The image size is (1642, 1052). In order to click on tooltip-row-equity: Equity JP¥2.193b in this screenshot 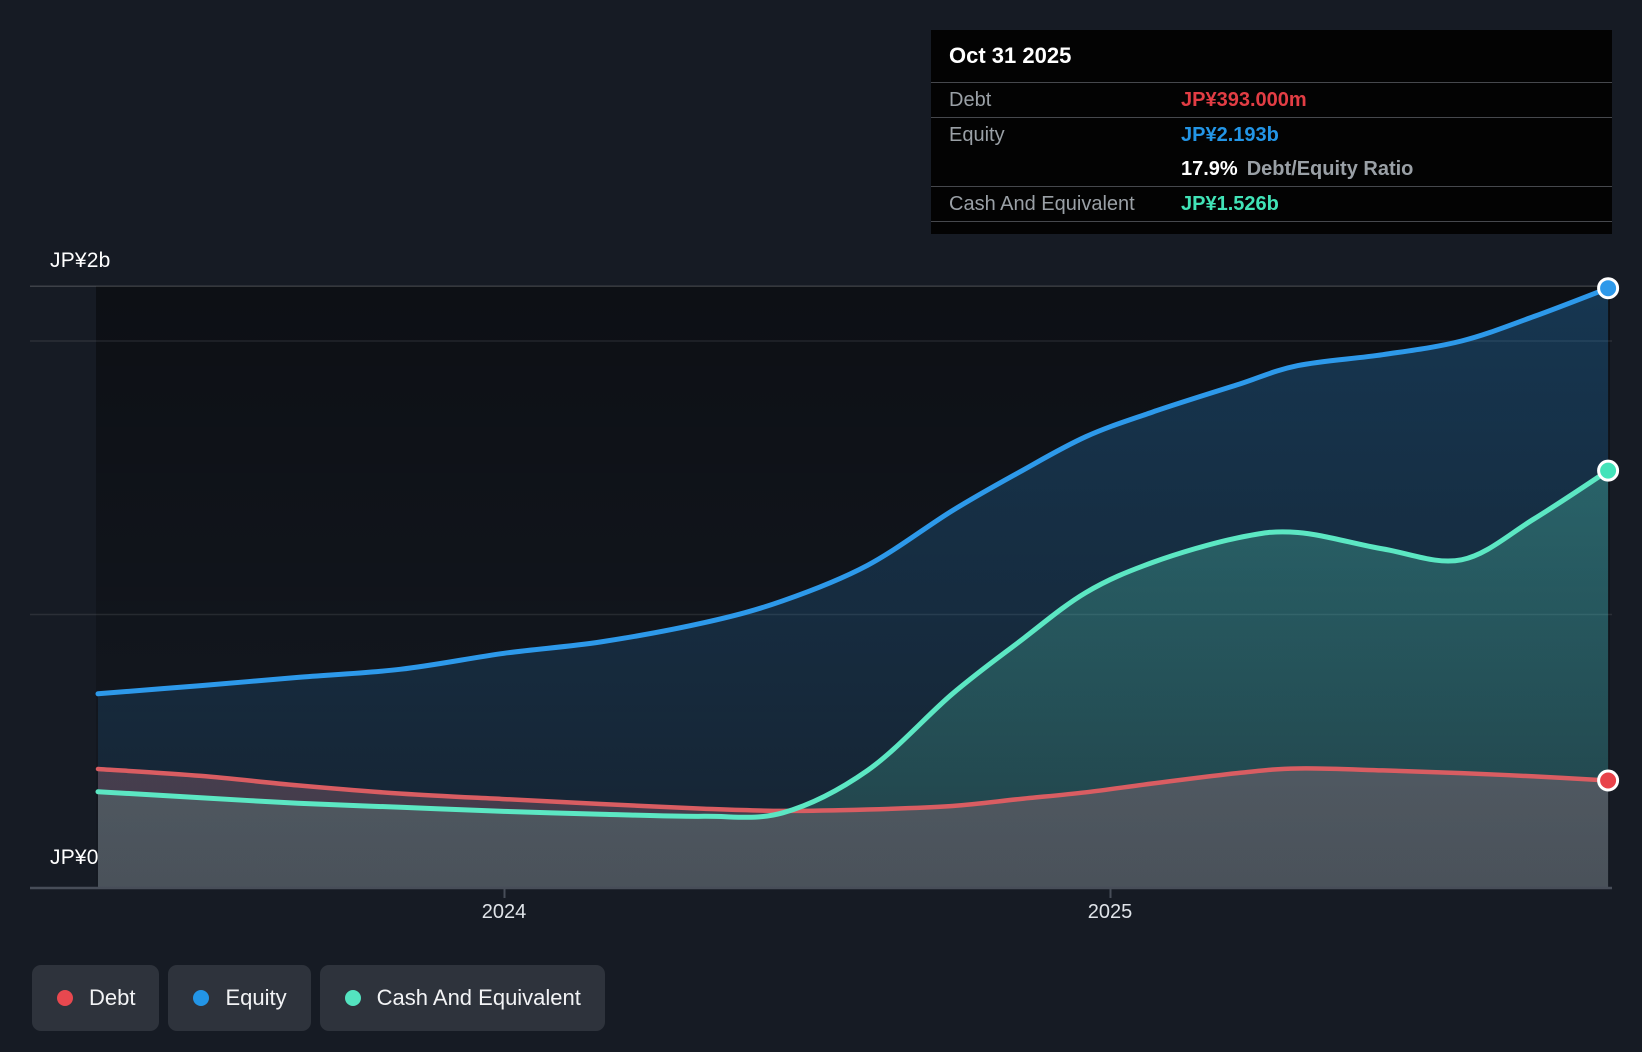, I will do `click(1271, 134)`.